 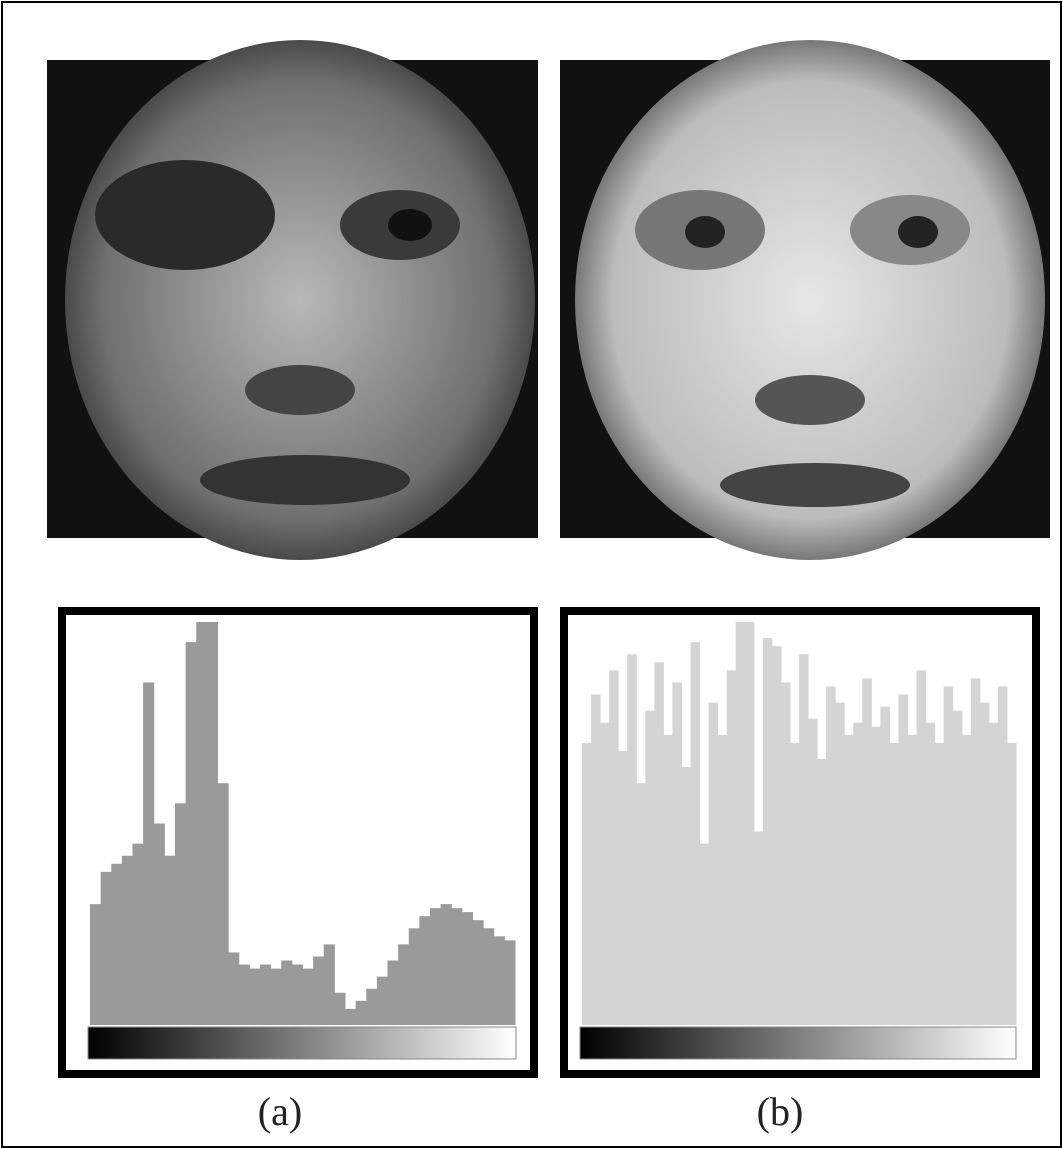 What do you see at coordinates (798, 1043) in the screenshot?
I see `colorbar-b` at bounding box center [798, 1043].